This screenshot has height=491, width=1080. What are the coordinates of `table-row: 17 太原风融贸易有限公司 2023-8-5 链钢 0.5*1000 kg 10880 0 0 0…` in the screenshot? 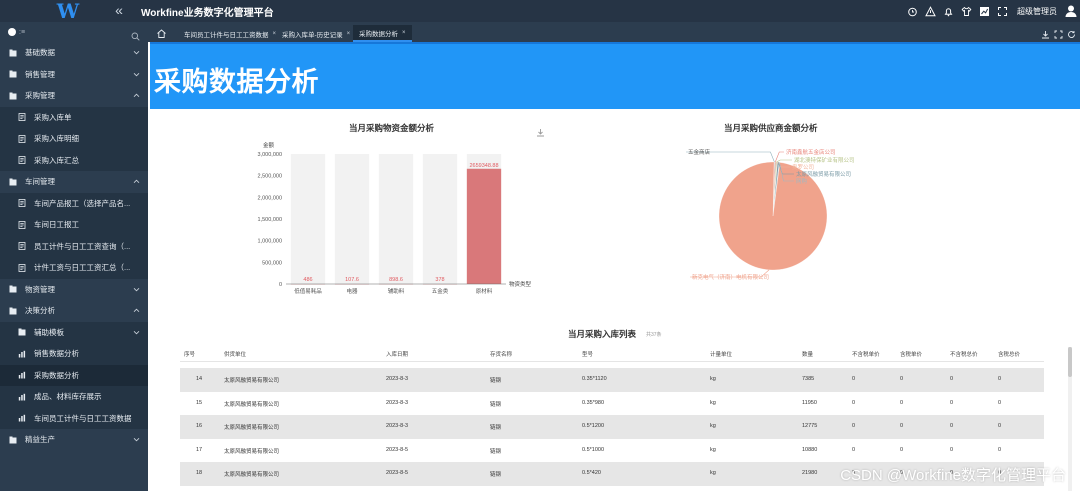 It's located at (612, 451).